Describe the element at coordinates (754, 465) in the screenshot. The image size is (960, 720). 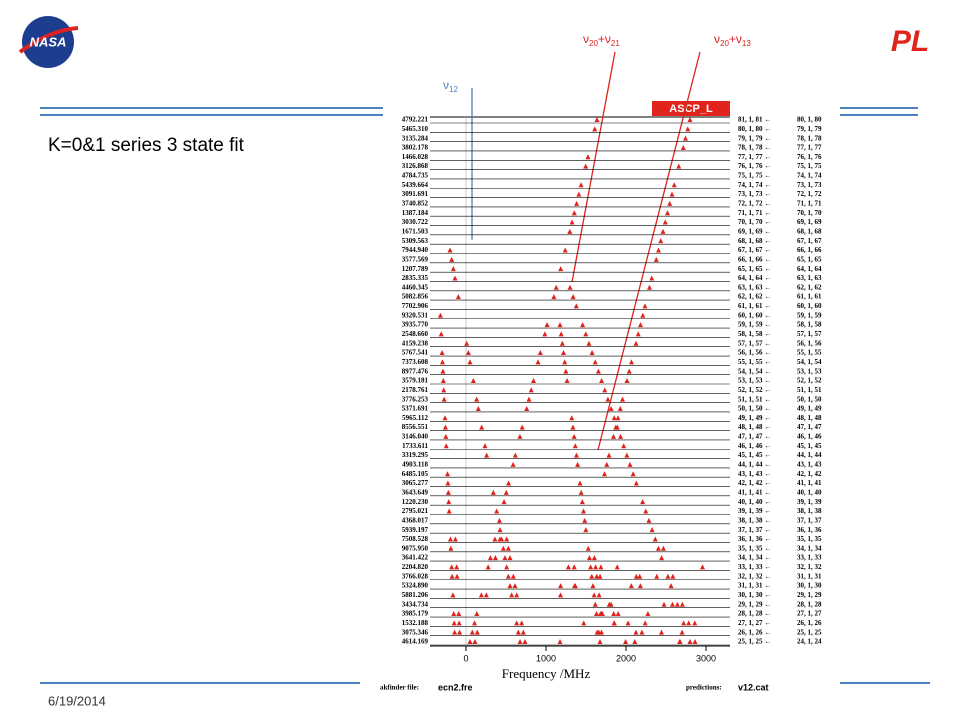
I see `row-upper: 44, 1, 44 ←` at that location.